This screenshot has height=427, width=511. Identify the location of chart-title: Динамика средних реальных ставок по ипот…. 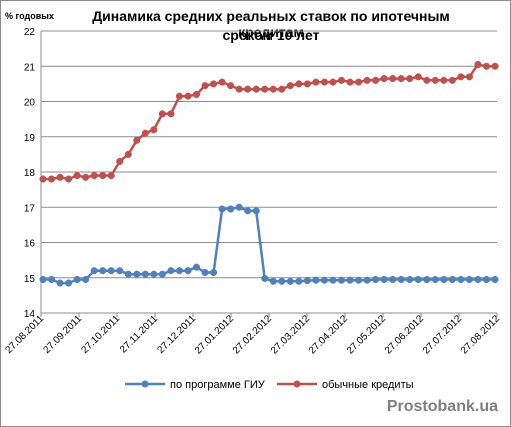
(271, 24).